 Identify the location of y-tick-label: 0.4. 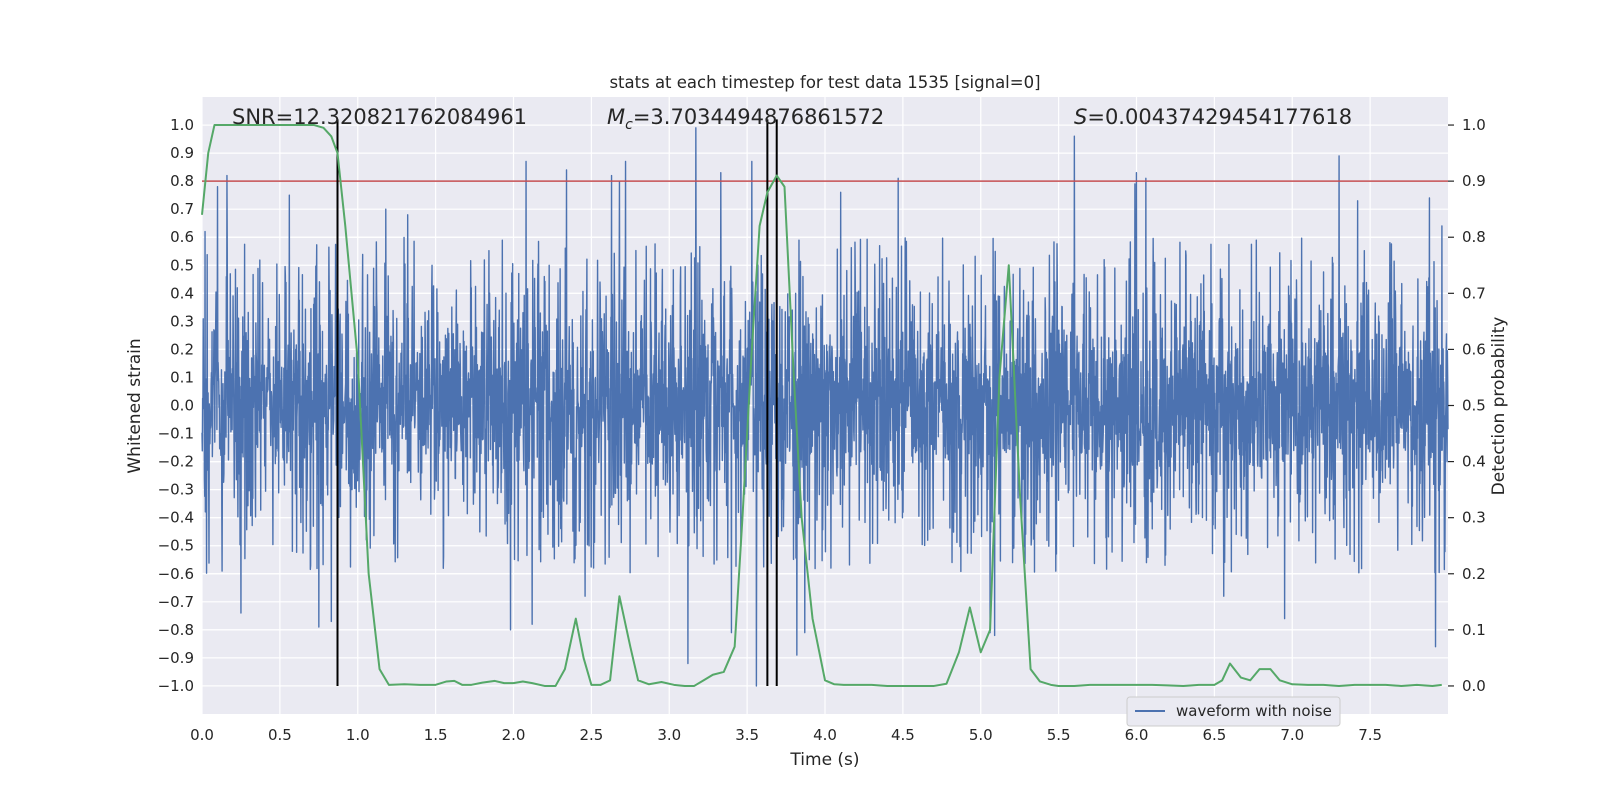
(182, 293).